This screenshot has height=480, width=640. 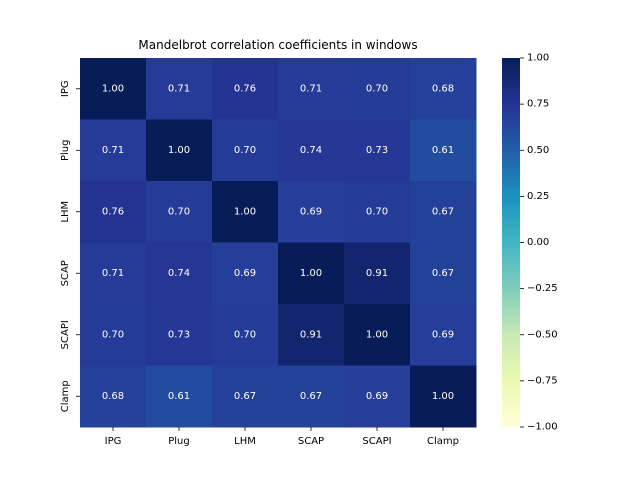 I want to click on colorbar-tick-label: 0.25, so click(x=538, y=196).